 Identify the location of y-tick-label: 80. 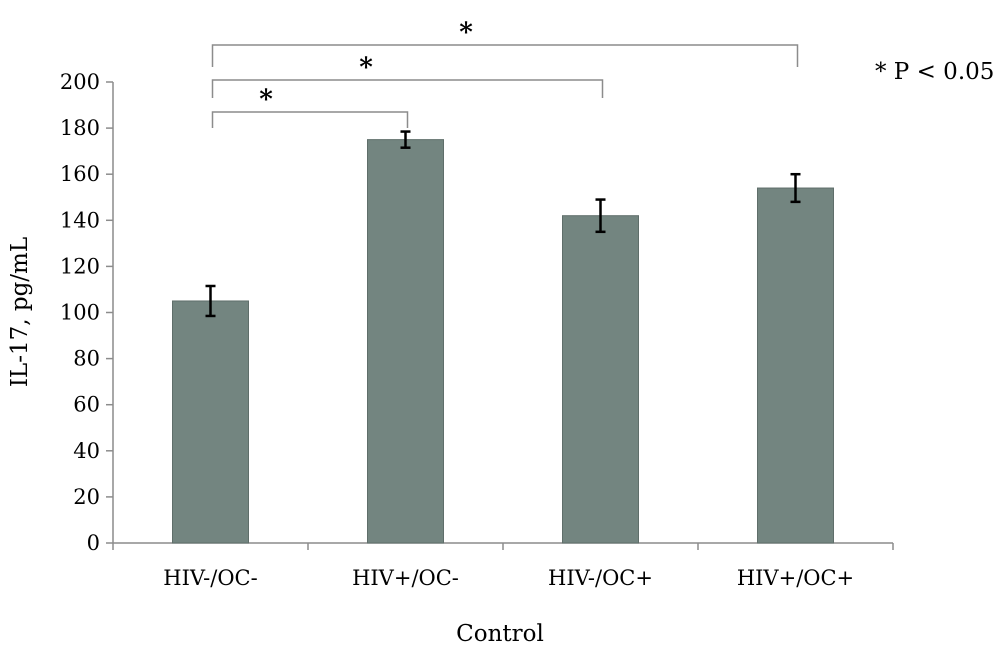
(86, 359).